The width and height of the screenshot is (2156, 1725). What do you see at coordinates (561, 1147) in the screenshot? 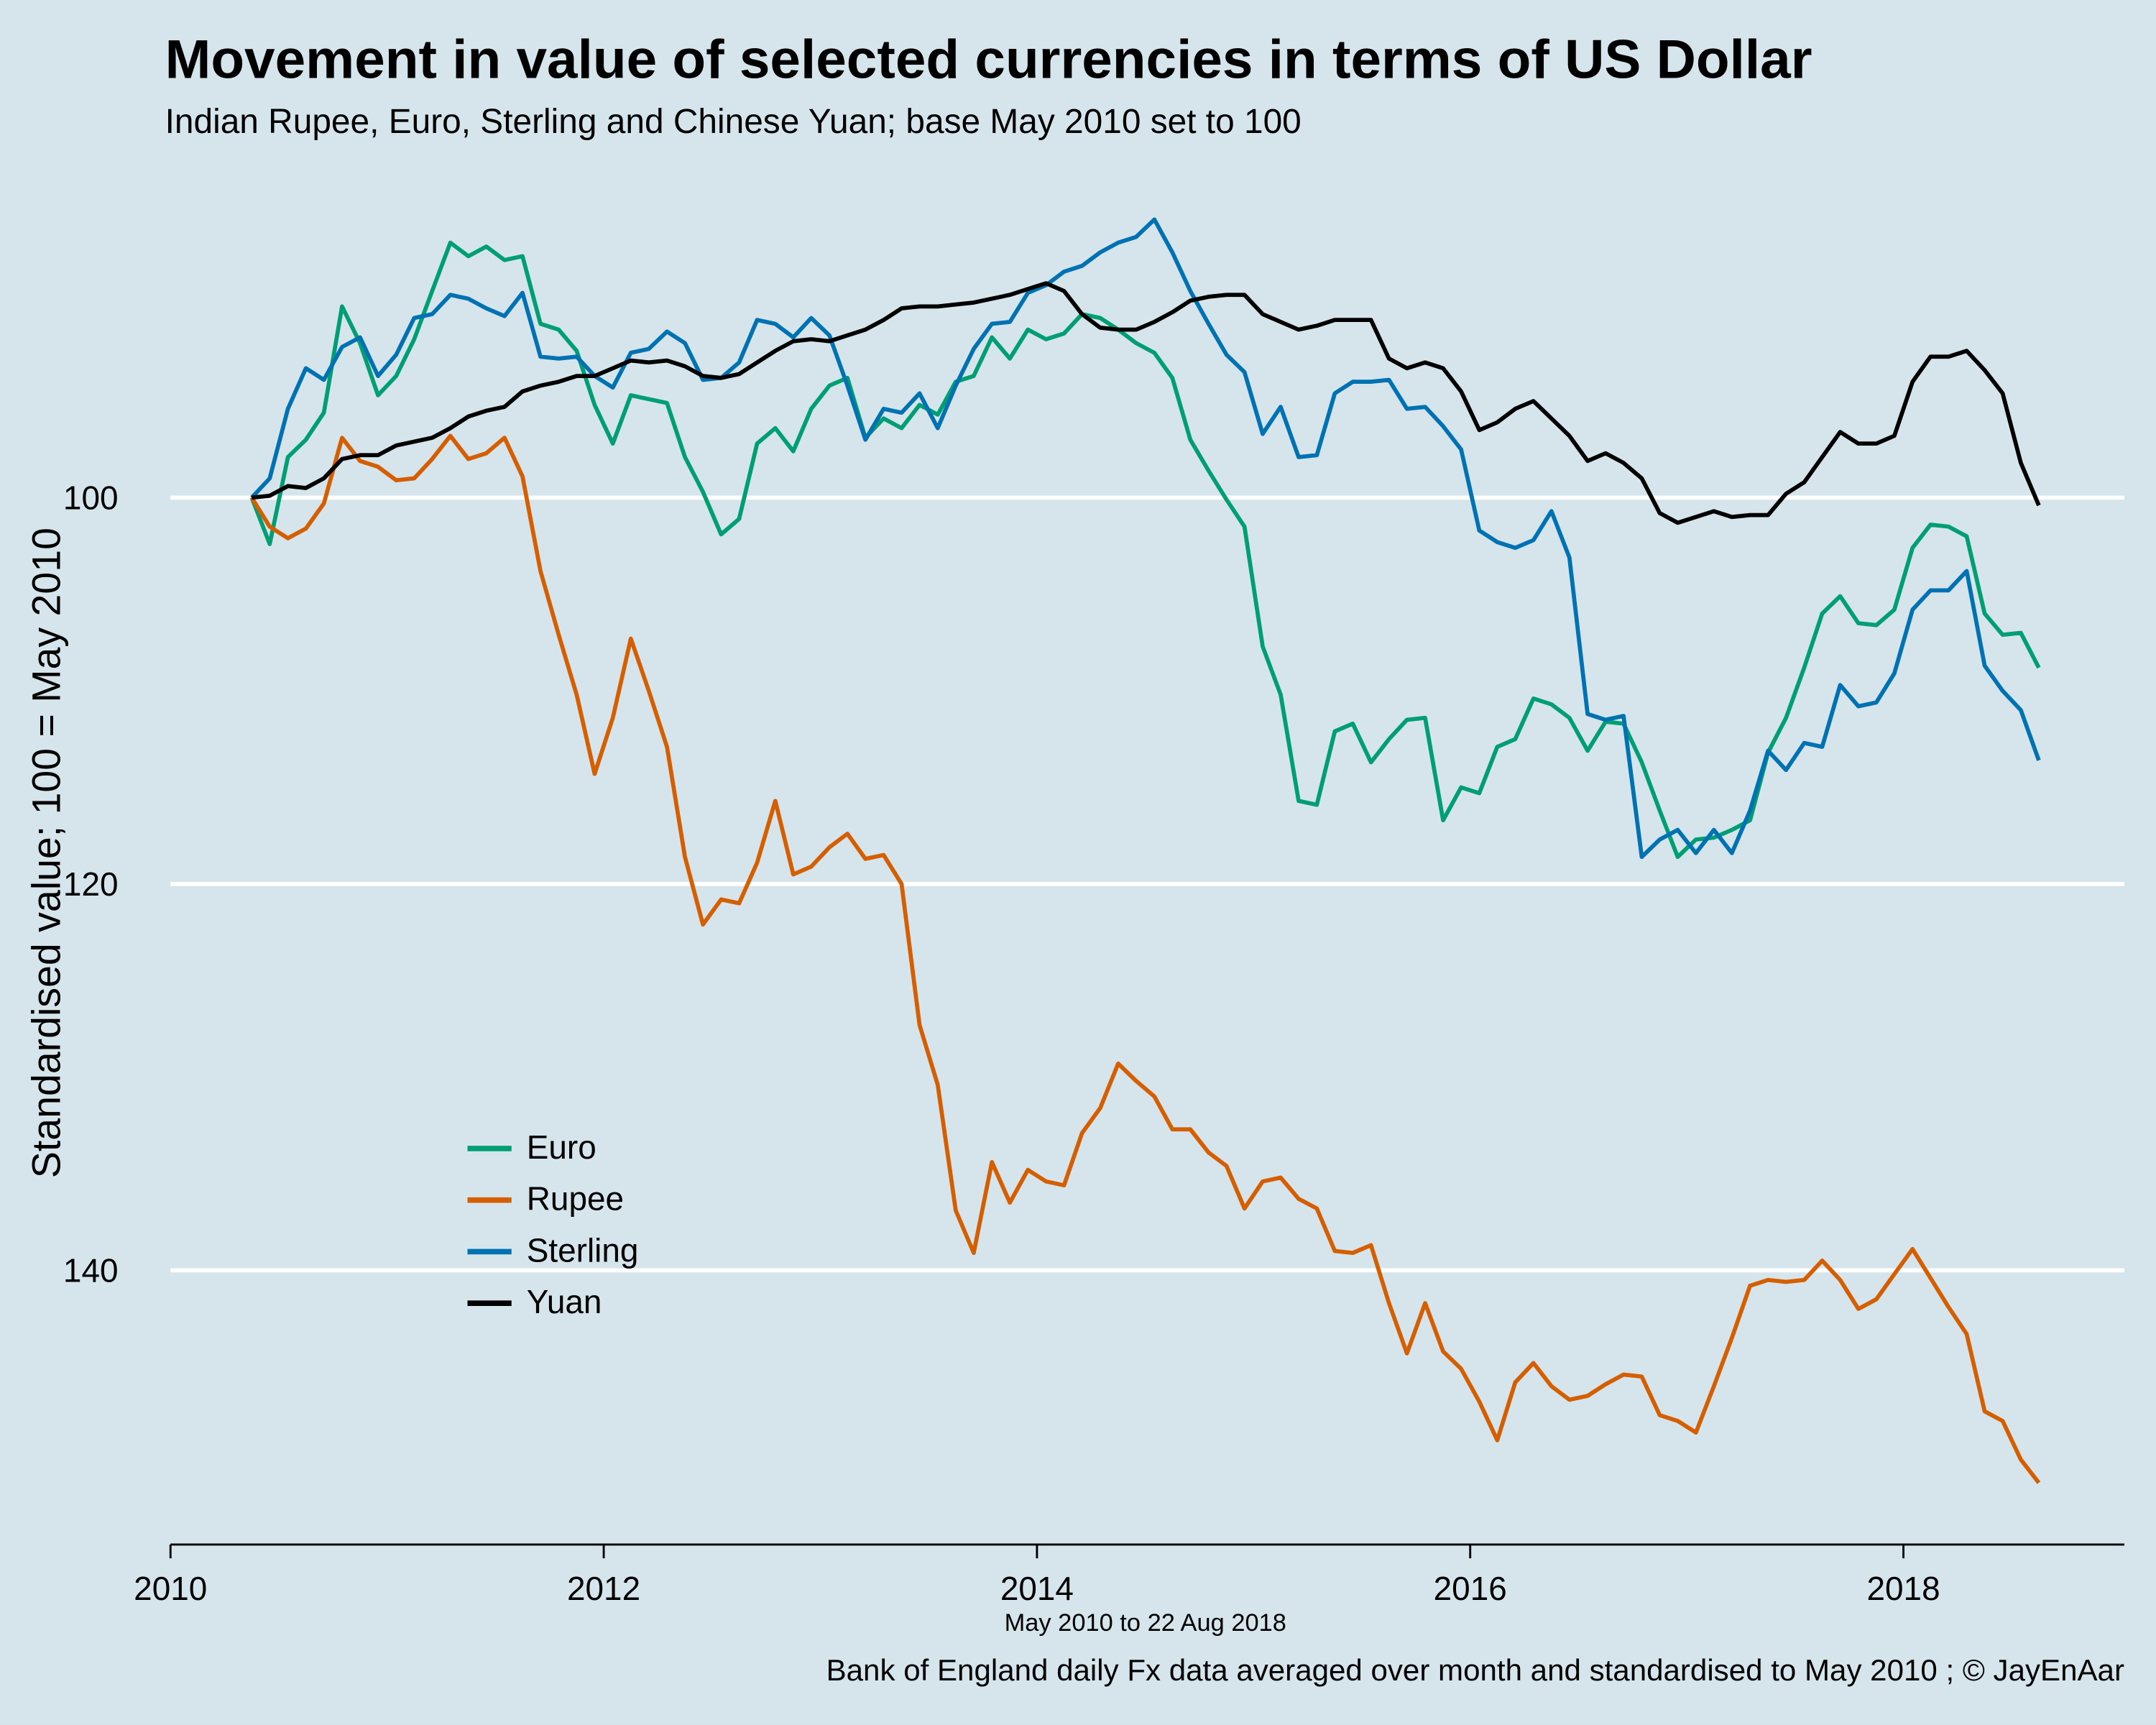
I see `legend-label: Euro` at bounding box center [561, 1147].